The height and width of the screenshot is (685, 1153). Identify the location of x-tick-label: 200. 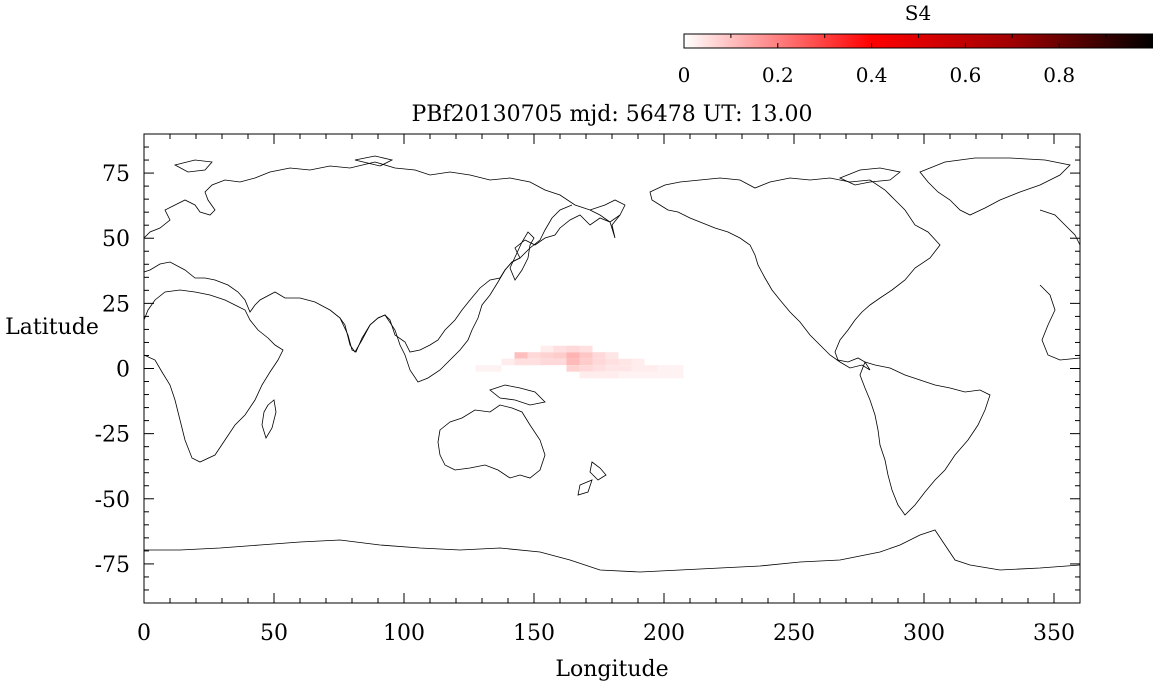
(664, 633).